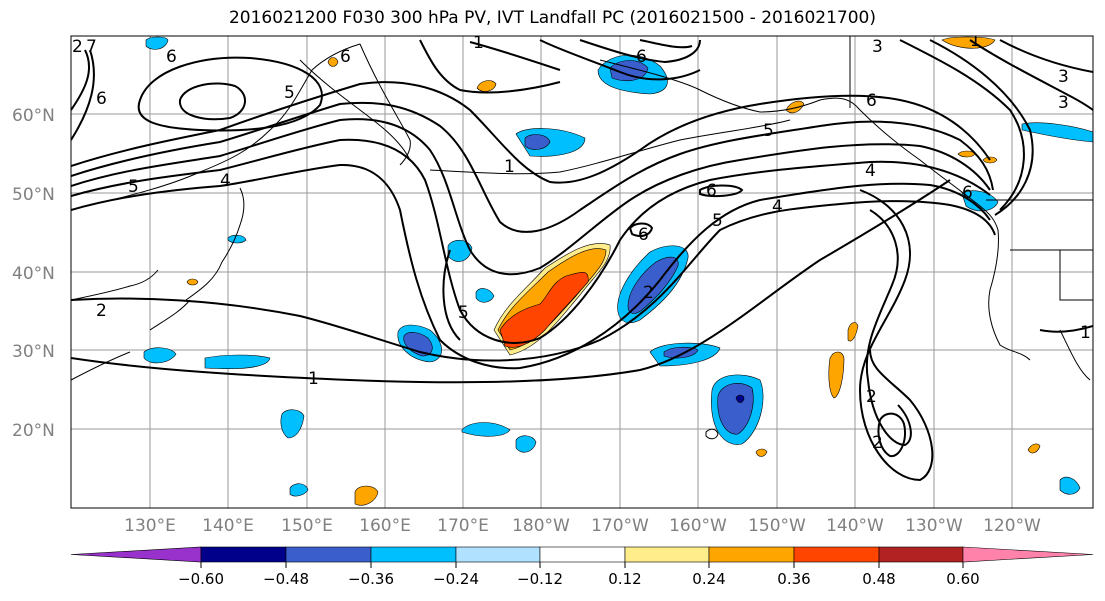 The height and width of the screenshot is (601, 1105). What do you see at coordinates (777, 526) in the screenshot?
I see `lon-label: 150°W` at bounding box center [777, 526].